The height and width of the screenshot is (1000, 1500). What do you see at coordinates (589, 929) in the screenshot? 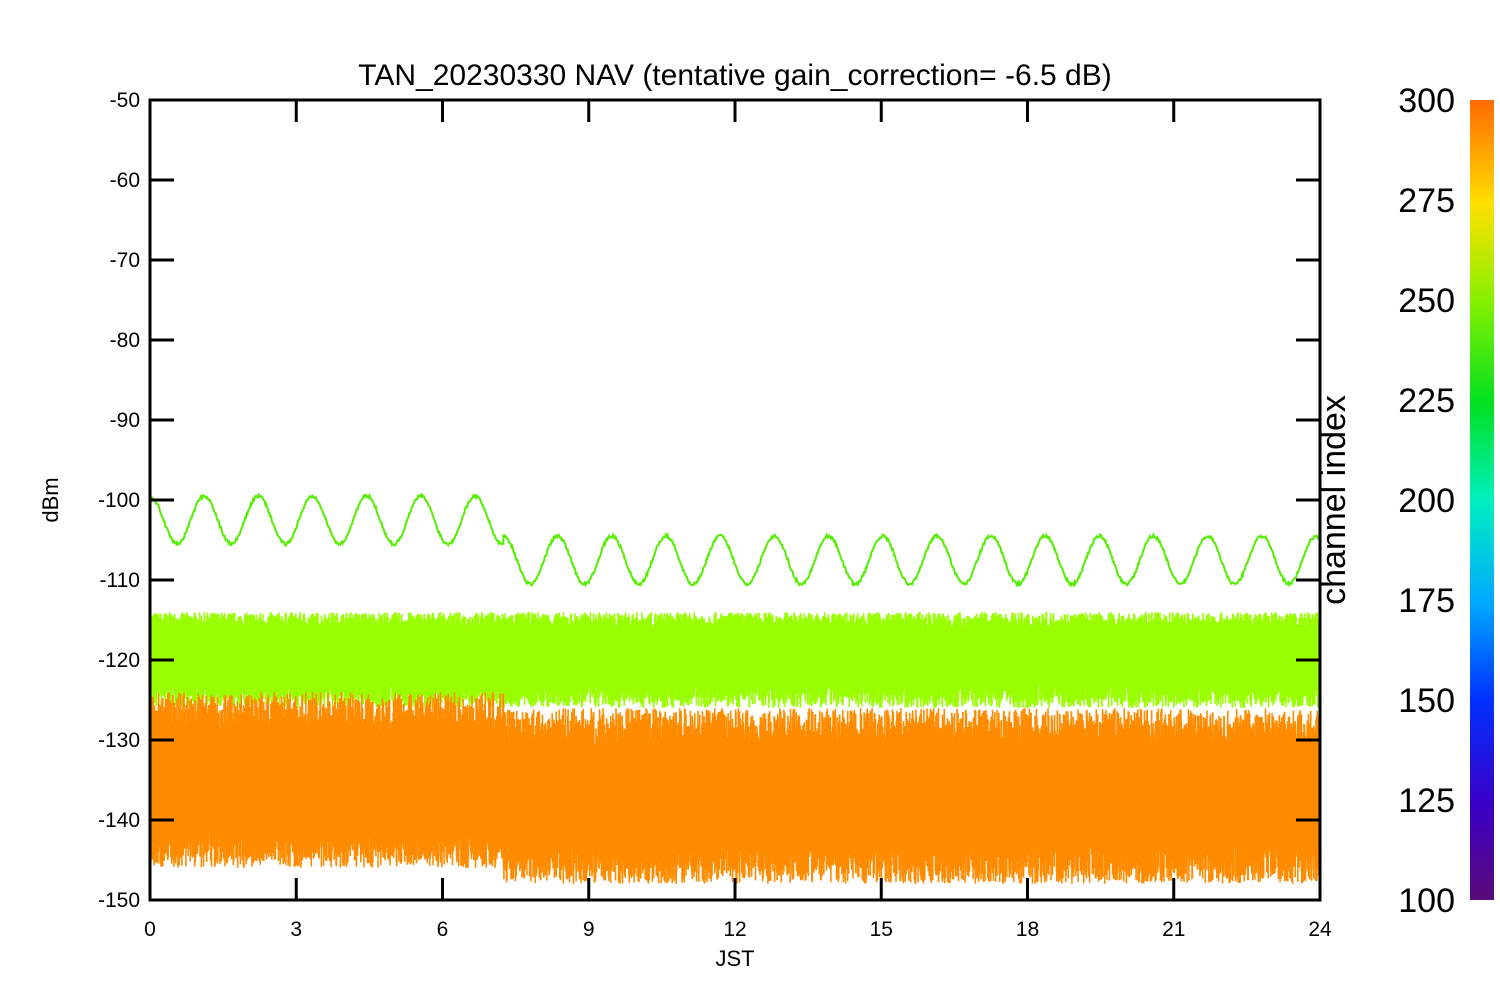
I see `x-tick-label: 9` at bounding box center [589, 929].